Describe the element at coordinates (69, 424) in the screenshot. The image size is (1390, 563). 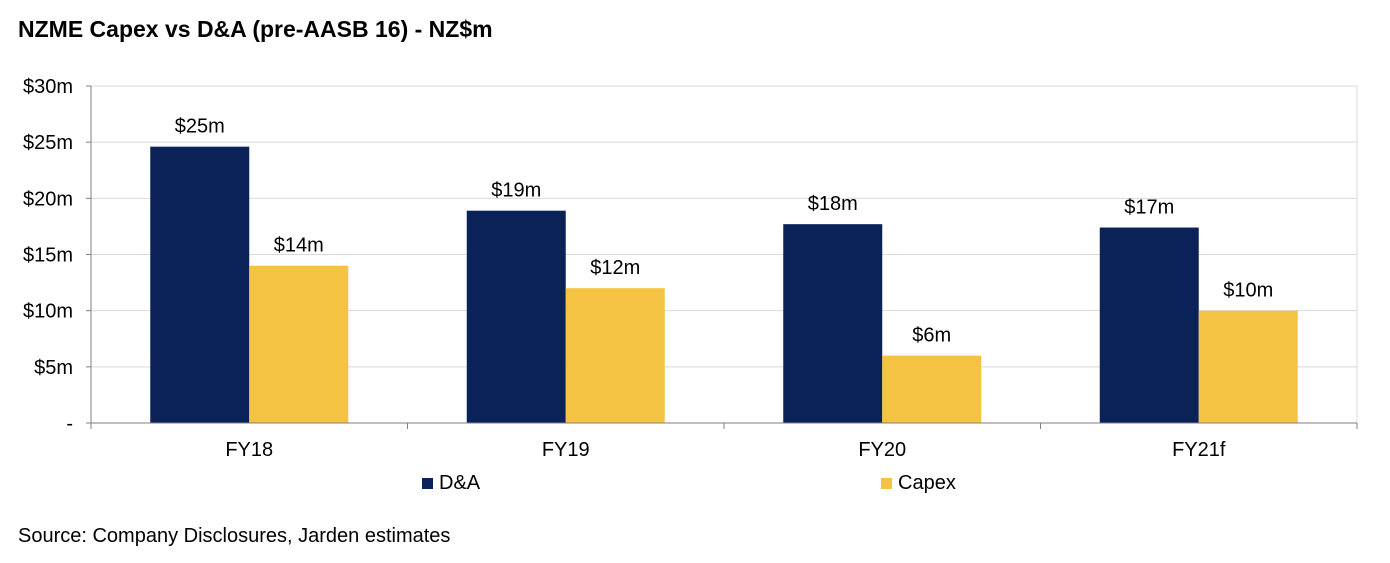
I see `y-tick-label: -` at that location.